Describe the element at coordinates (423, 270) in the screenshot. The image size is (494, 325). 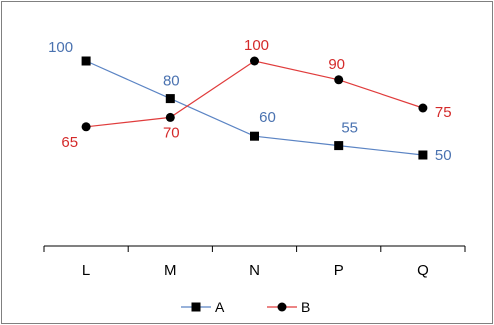
I see `x-tick-label-Q: Q` at that location.